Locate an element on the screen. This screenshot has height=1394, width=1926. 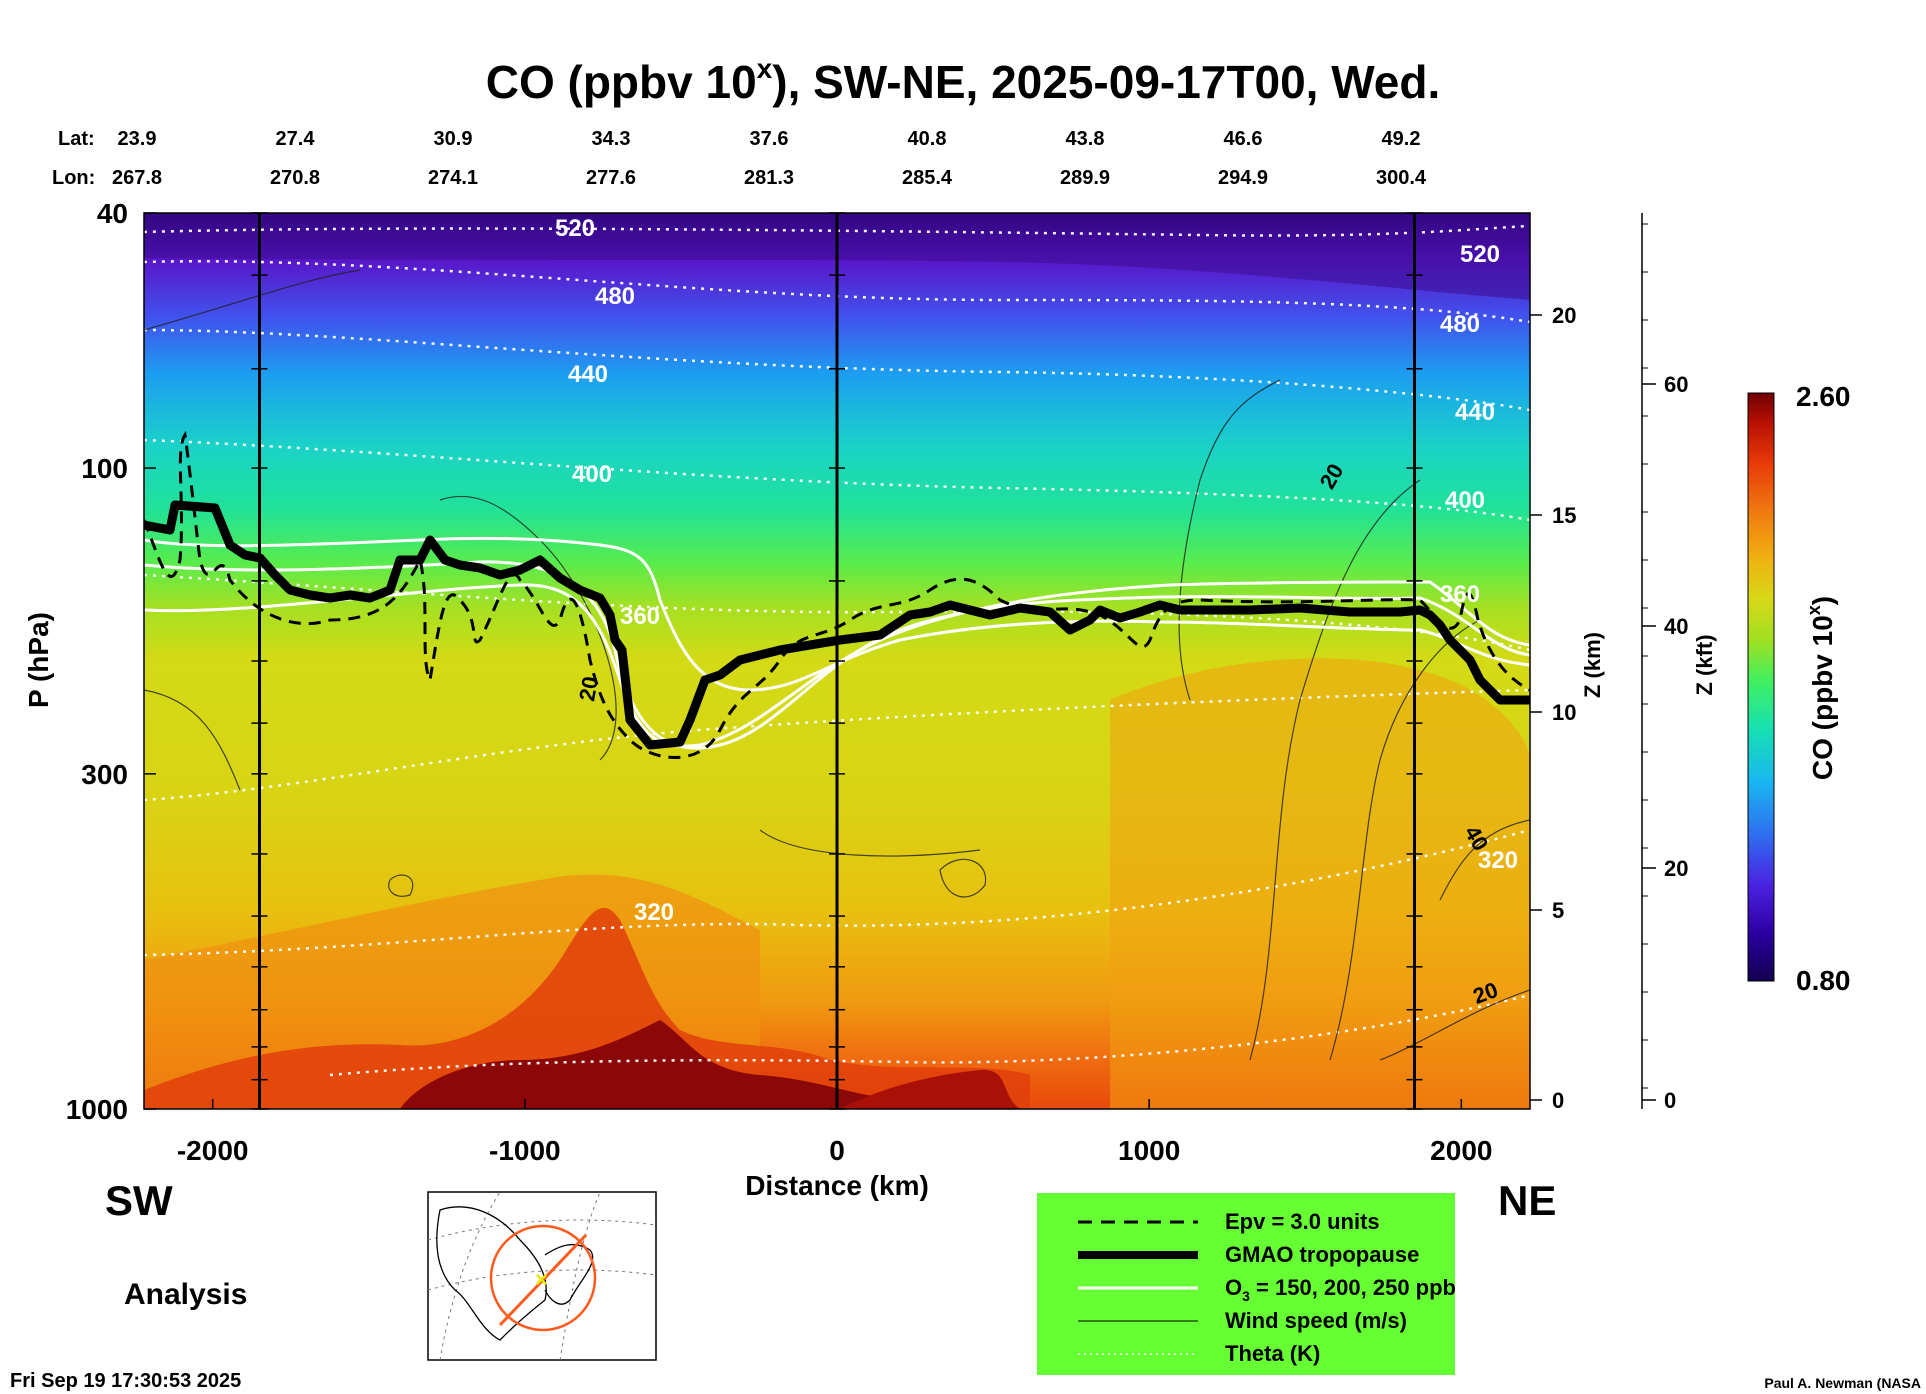
x-axis-label: Distance (km) is located at coordinates (837, 1185).